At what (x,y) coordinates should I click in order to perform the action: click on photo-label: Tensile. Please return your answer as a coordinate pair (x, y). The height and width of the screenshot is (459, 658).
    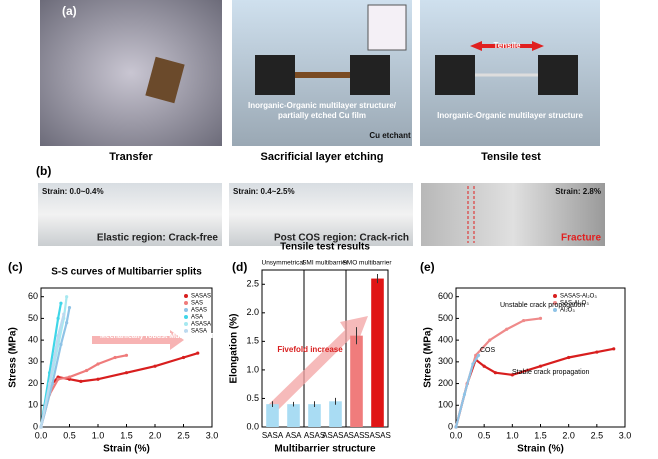
    Looking at the image, I should click on (508, 45).